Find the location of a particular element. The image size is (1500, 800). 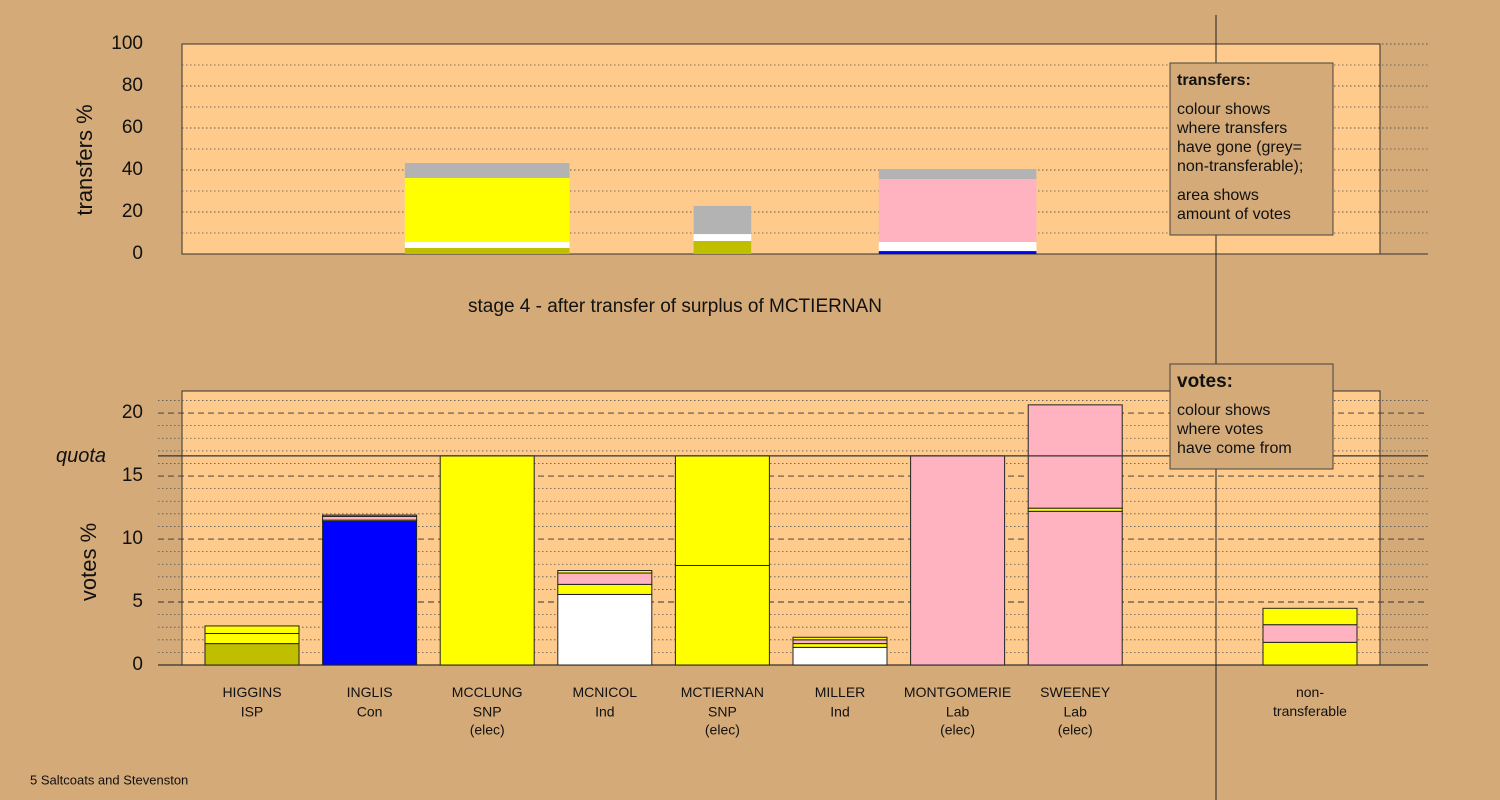

x-tick-label-box: MONTGOMERIE is located at coordinates (957, 692).